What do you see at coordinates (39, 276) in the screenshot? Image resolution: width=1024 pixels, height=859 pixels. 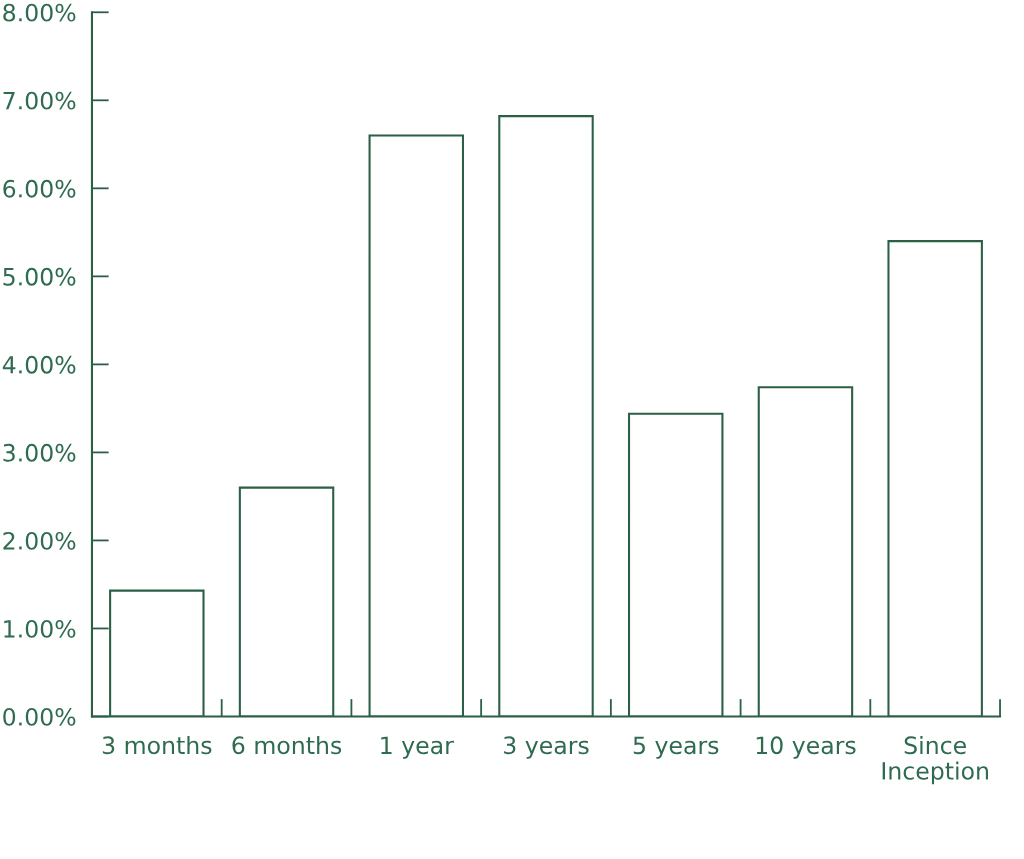 I see `y-tick-label: 5.00%` at bounding box center [39, 276].